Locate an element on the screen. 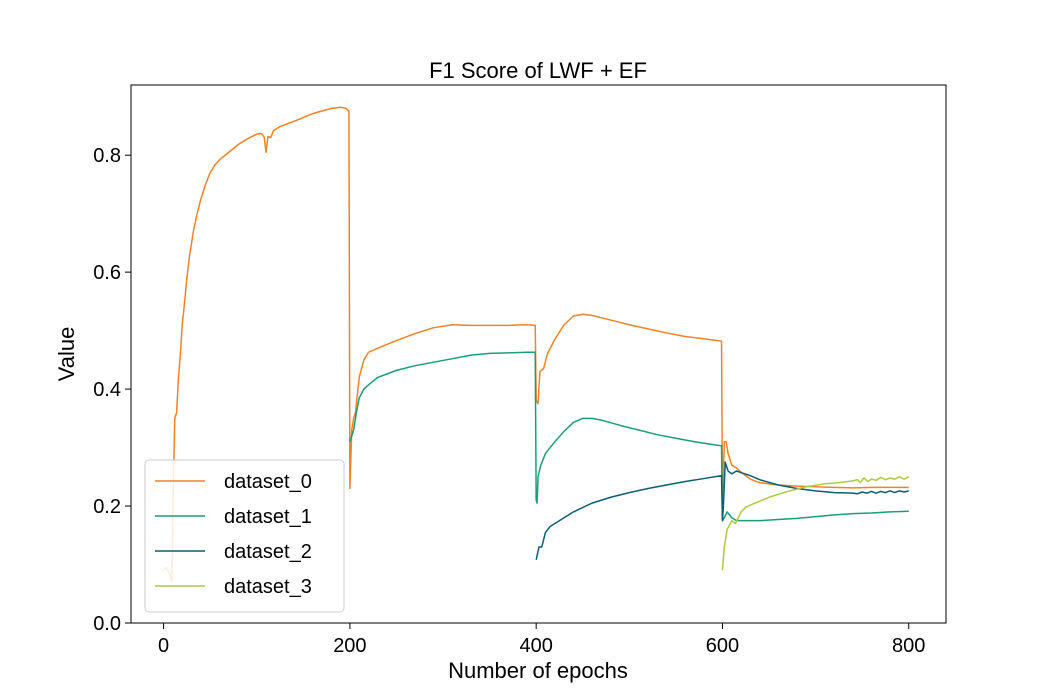  x-tick-label: 600 is located at coordinates (722, 646).